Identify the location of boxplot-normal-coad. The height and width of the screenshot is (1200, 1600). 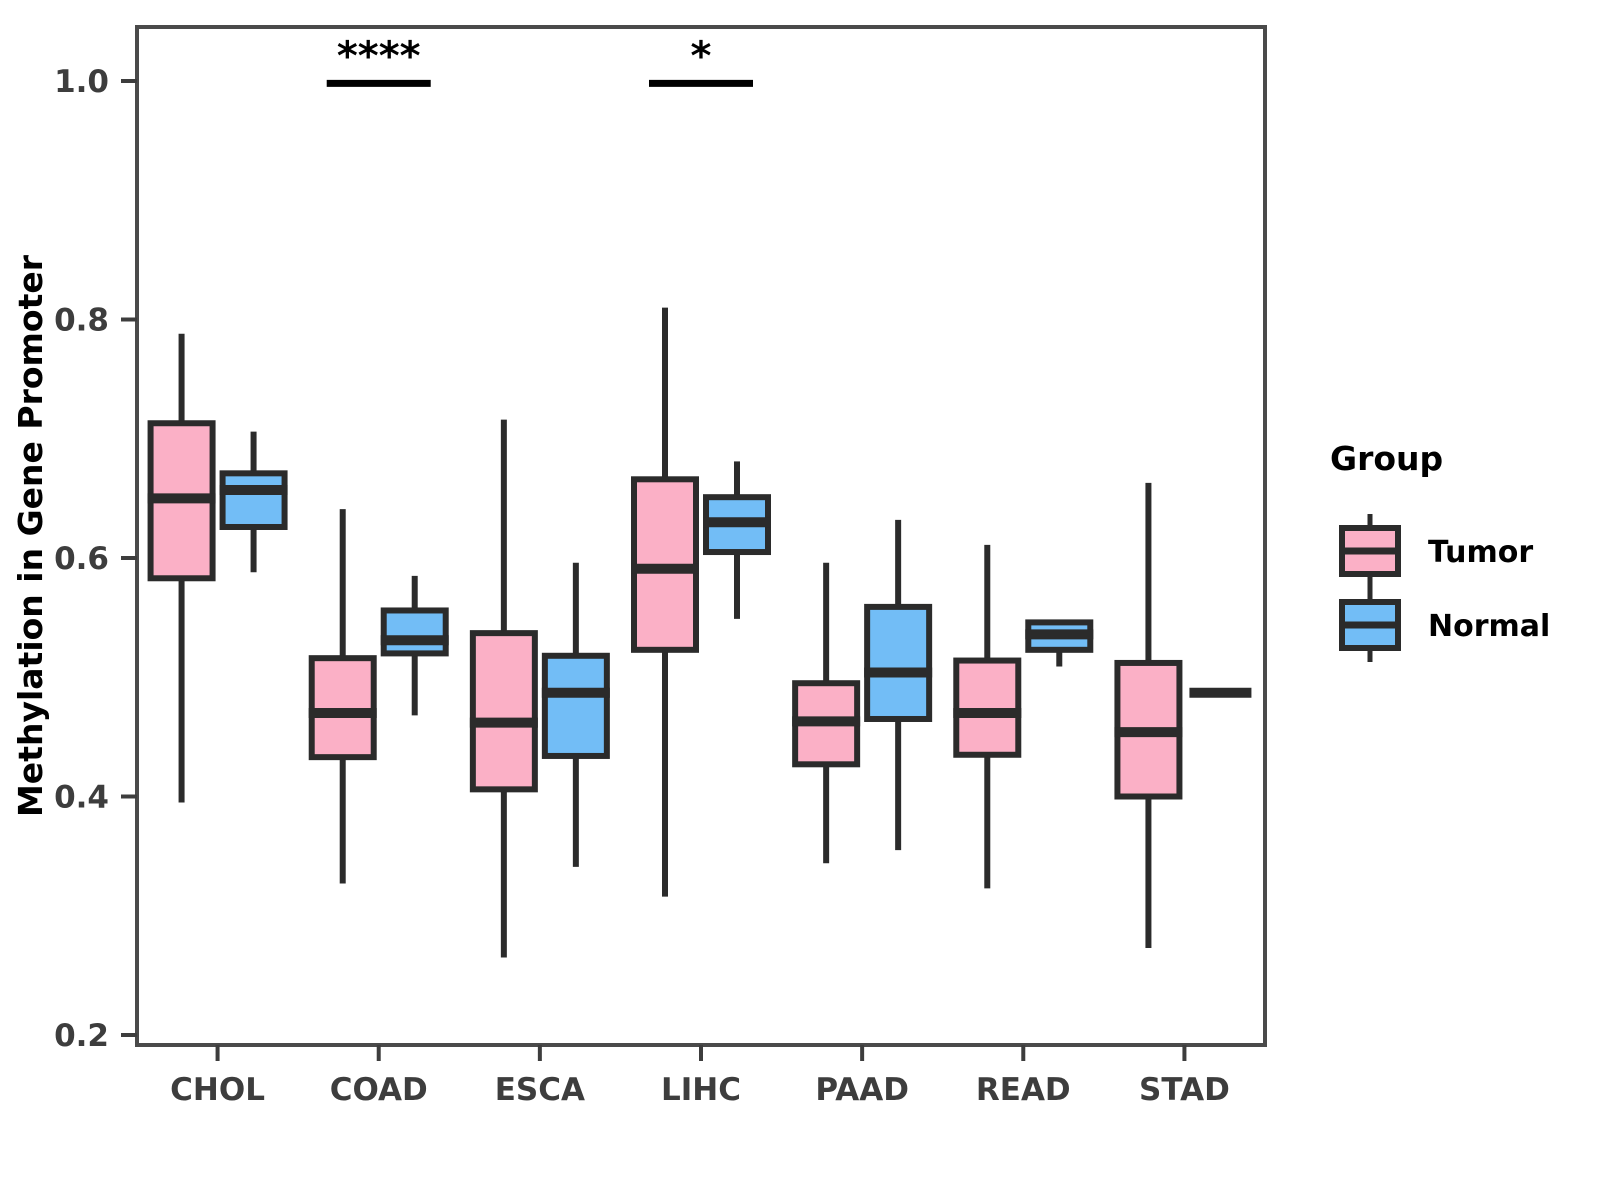
(414, 645).